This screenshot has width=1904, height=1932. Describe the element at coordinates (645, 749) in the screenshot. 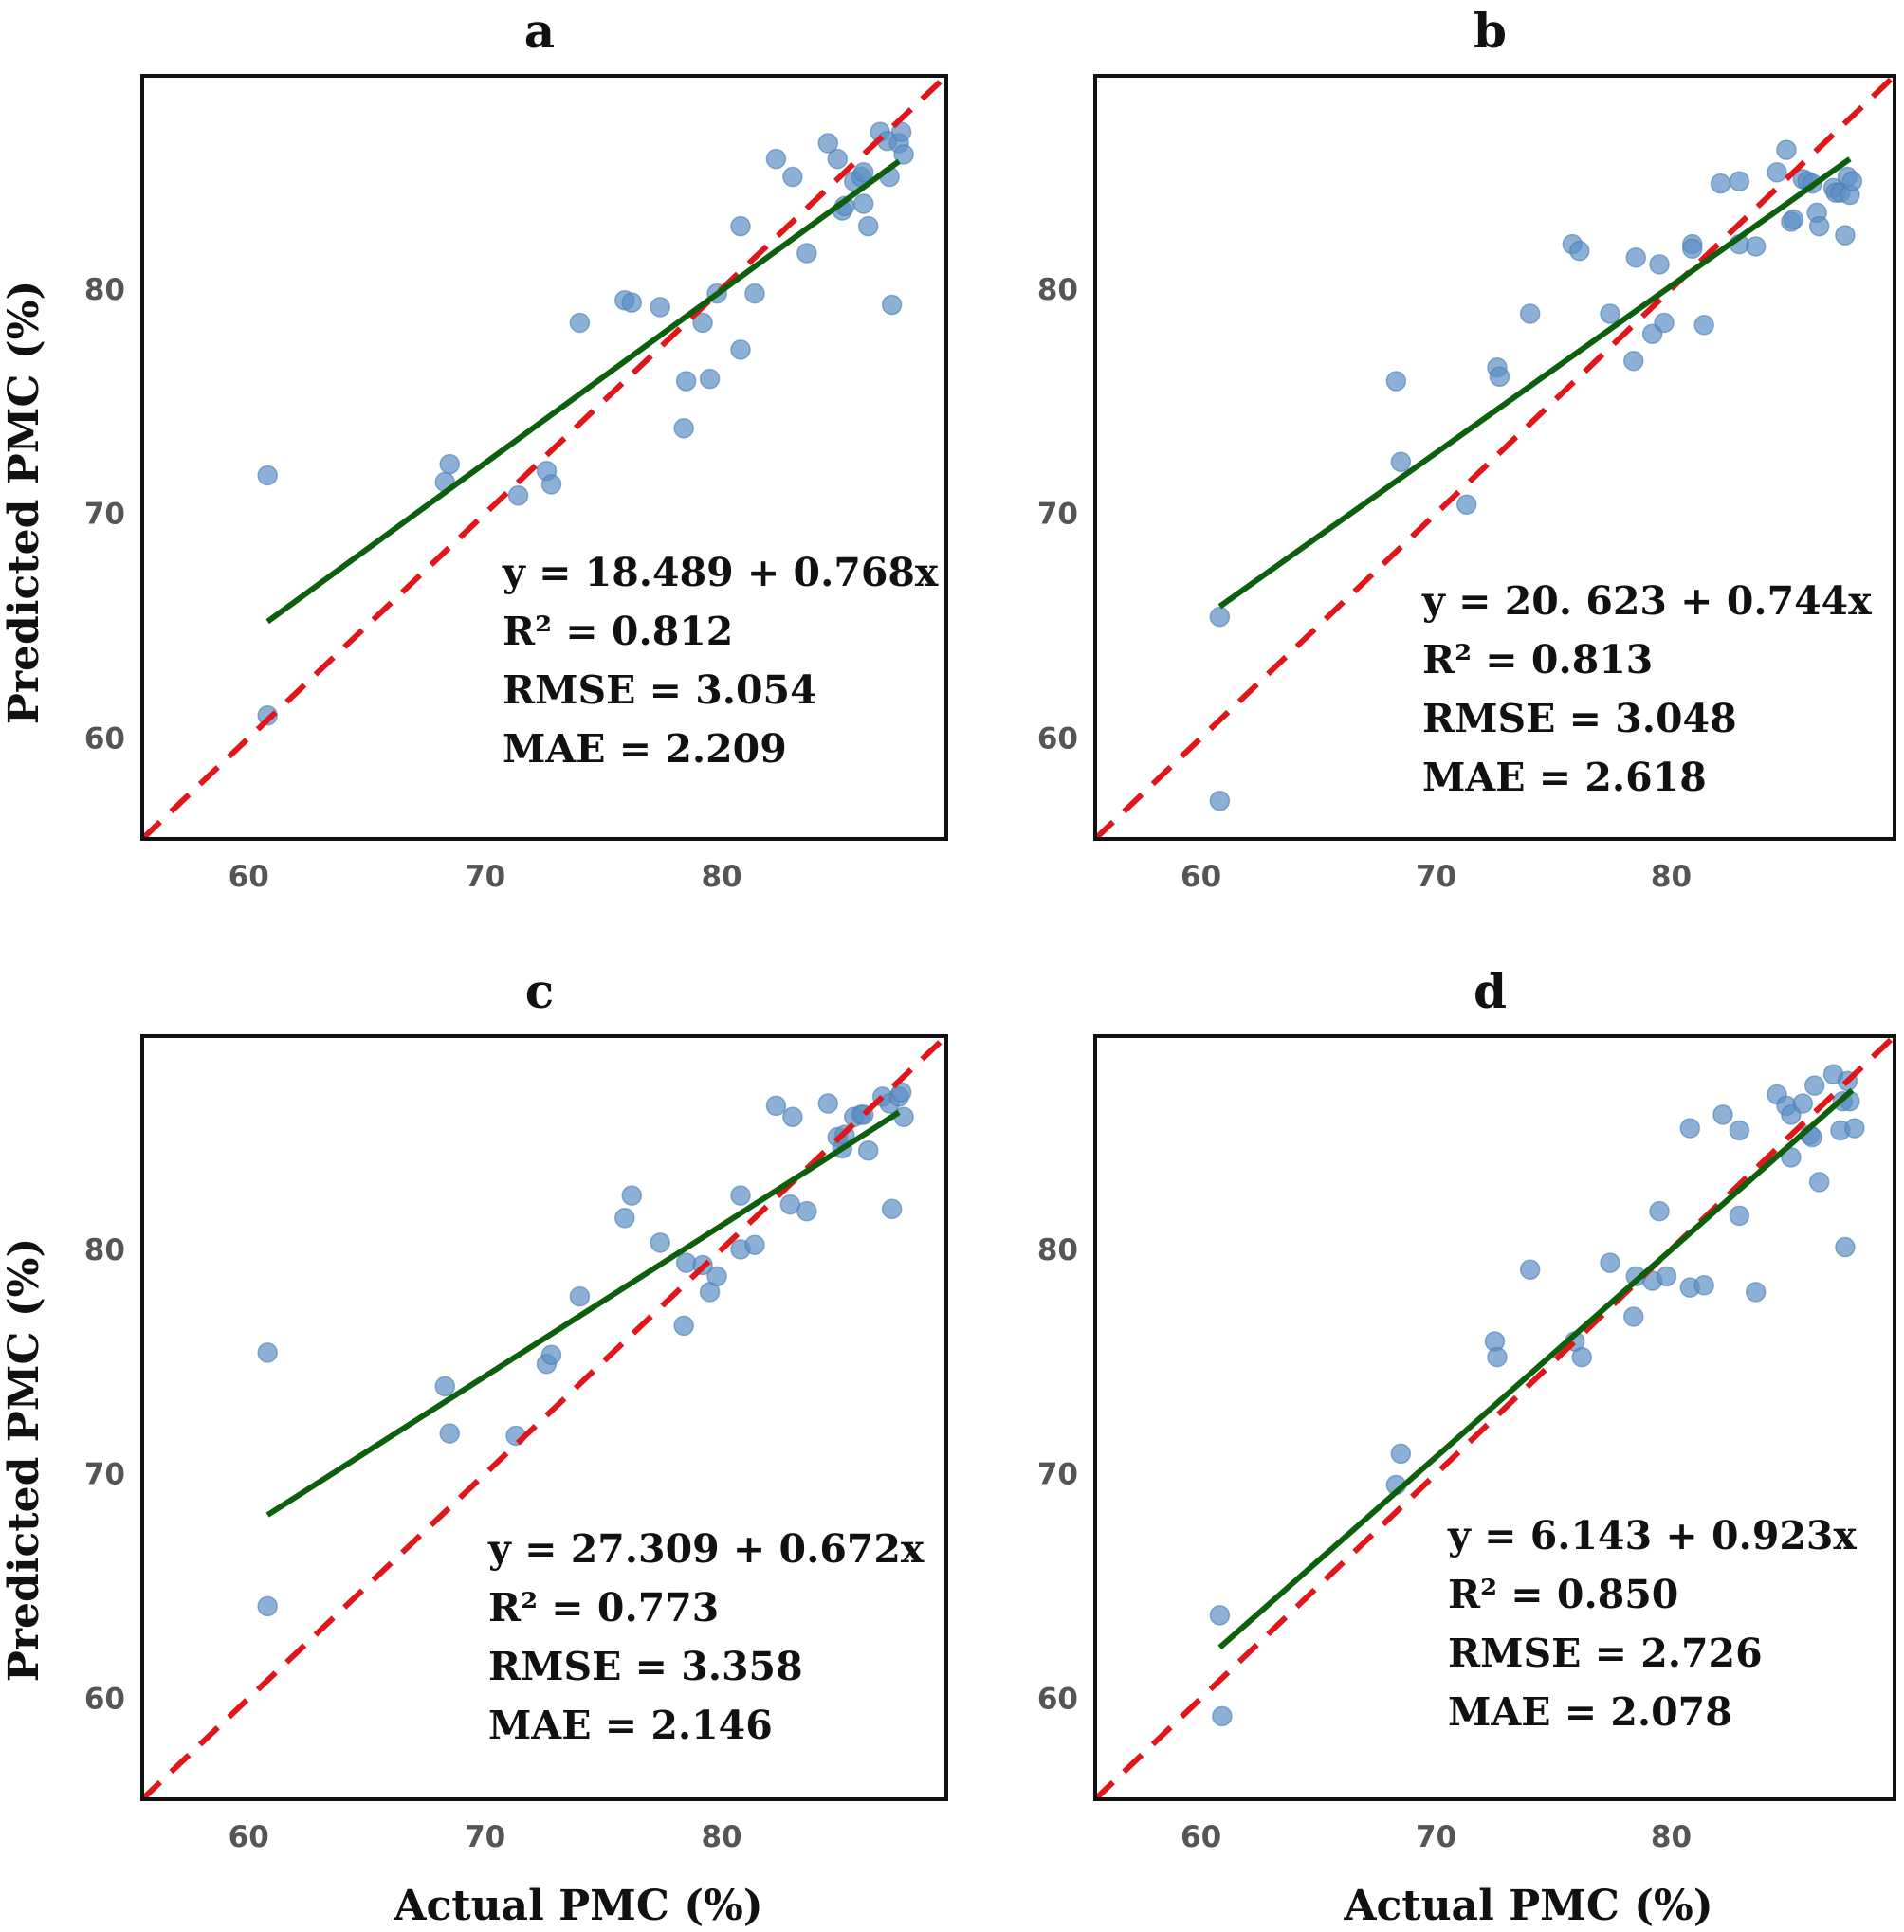

I see `panel-a-stat-3: MAE = 2.209` at that location.